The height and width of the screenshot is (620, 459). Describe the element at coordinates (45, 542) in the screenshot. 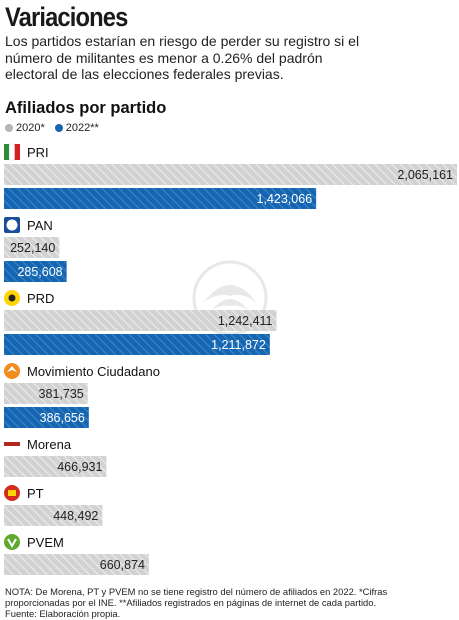

I see `category-label-pvem: PVEM` at that location.